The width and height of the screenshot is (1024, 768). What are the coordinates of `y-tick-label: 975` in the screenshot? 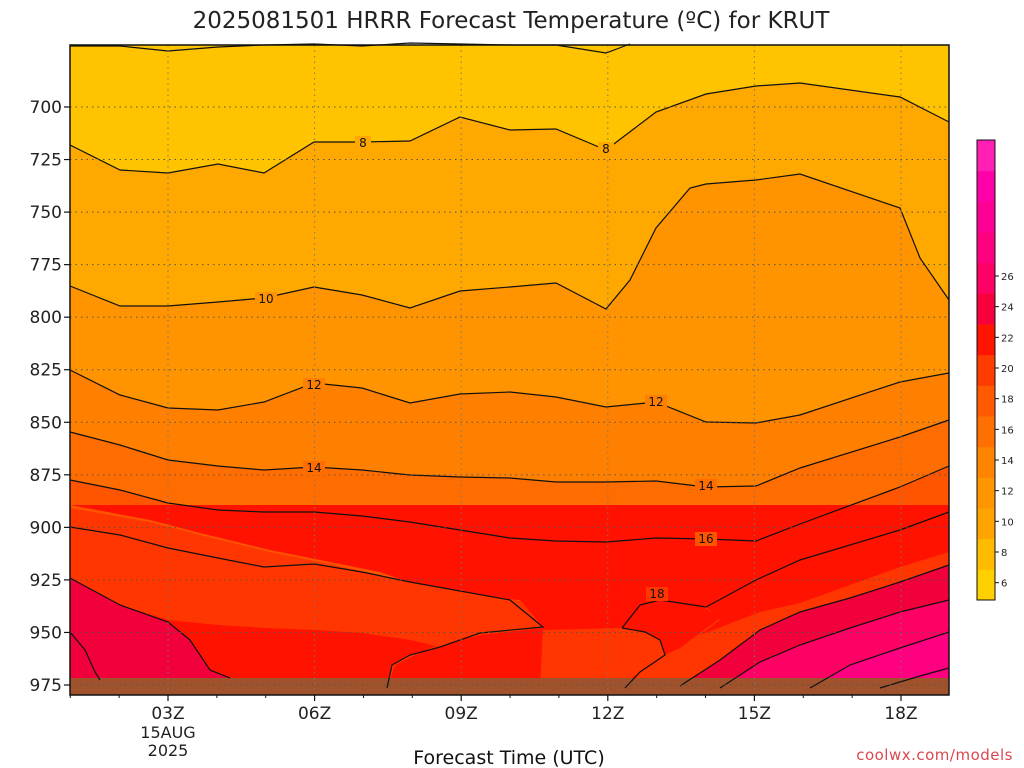 It's located at (46, 686).